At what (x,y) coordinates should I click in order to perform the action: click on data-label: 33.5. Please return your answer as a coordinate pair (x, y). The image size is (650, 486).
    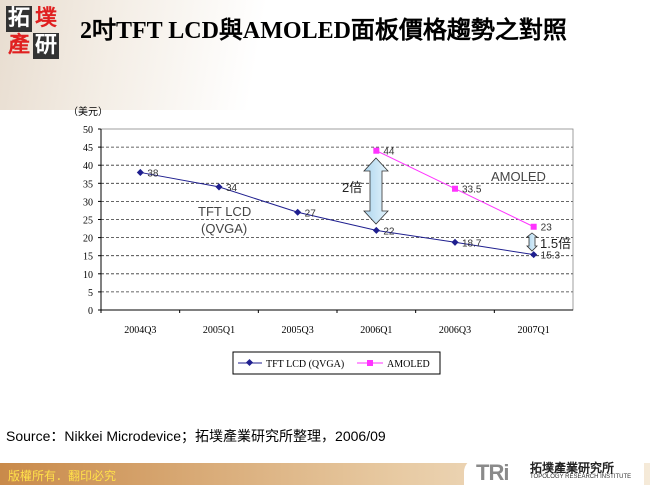
    Looking at the image, I should click on (472, 190).